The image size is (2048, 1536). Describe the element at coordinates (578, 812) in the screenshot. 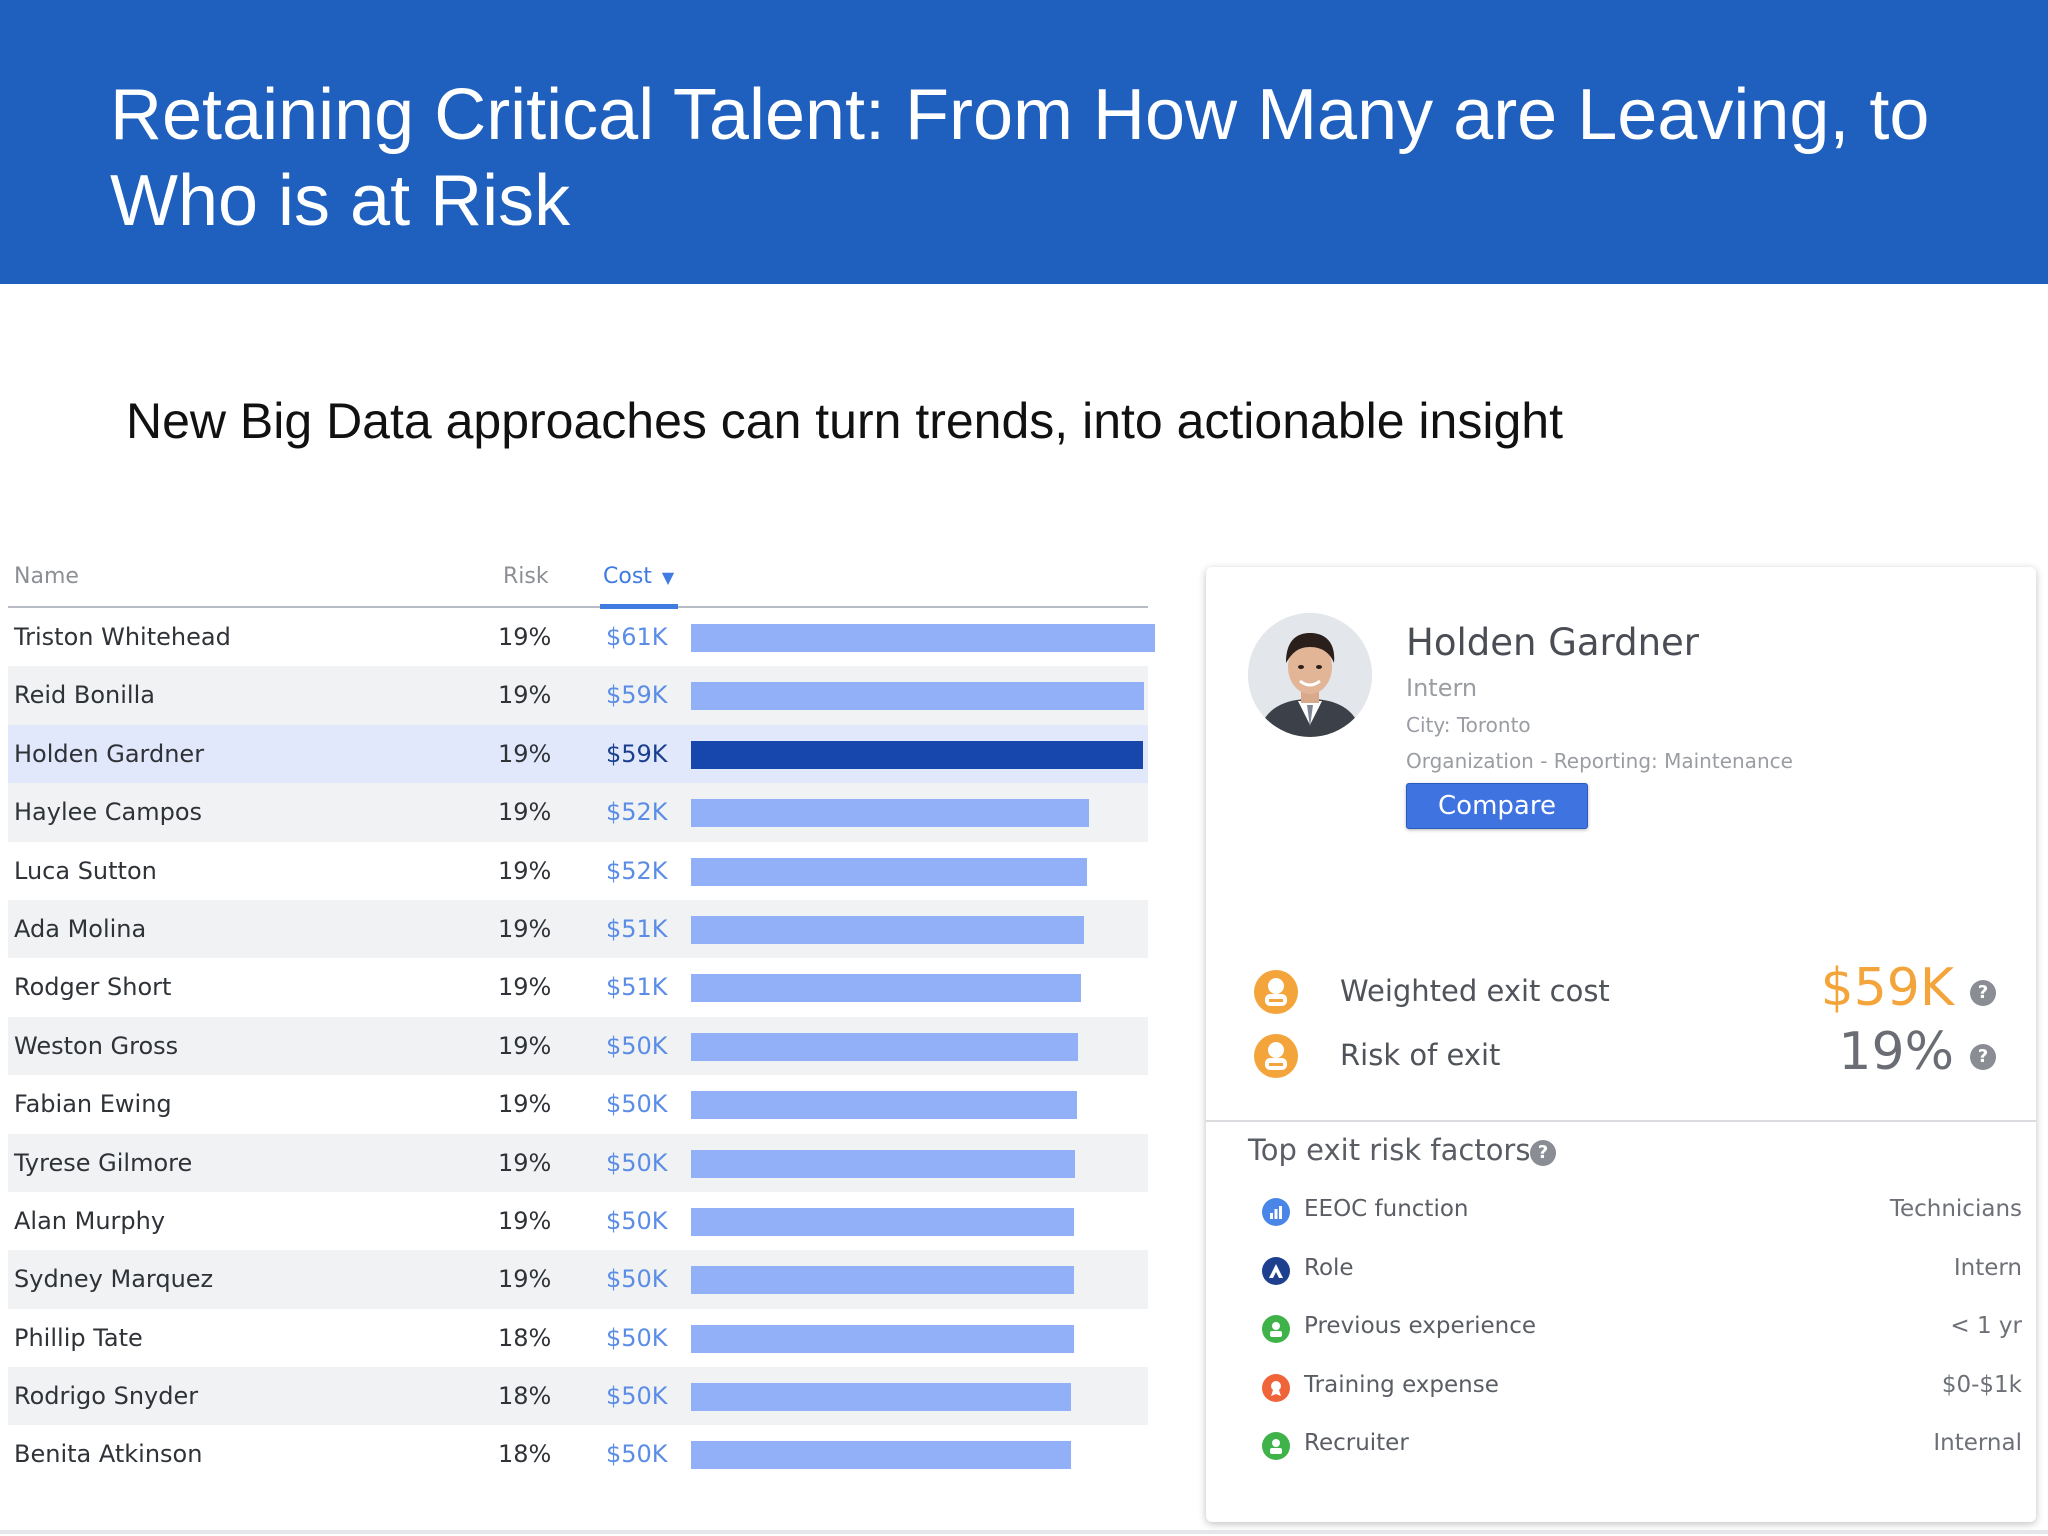

I see `table-row: Haylee Campos 19% $52K` at that location.